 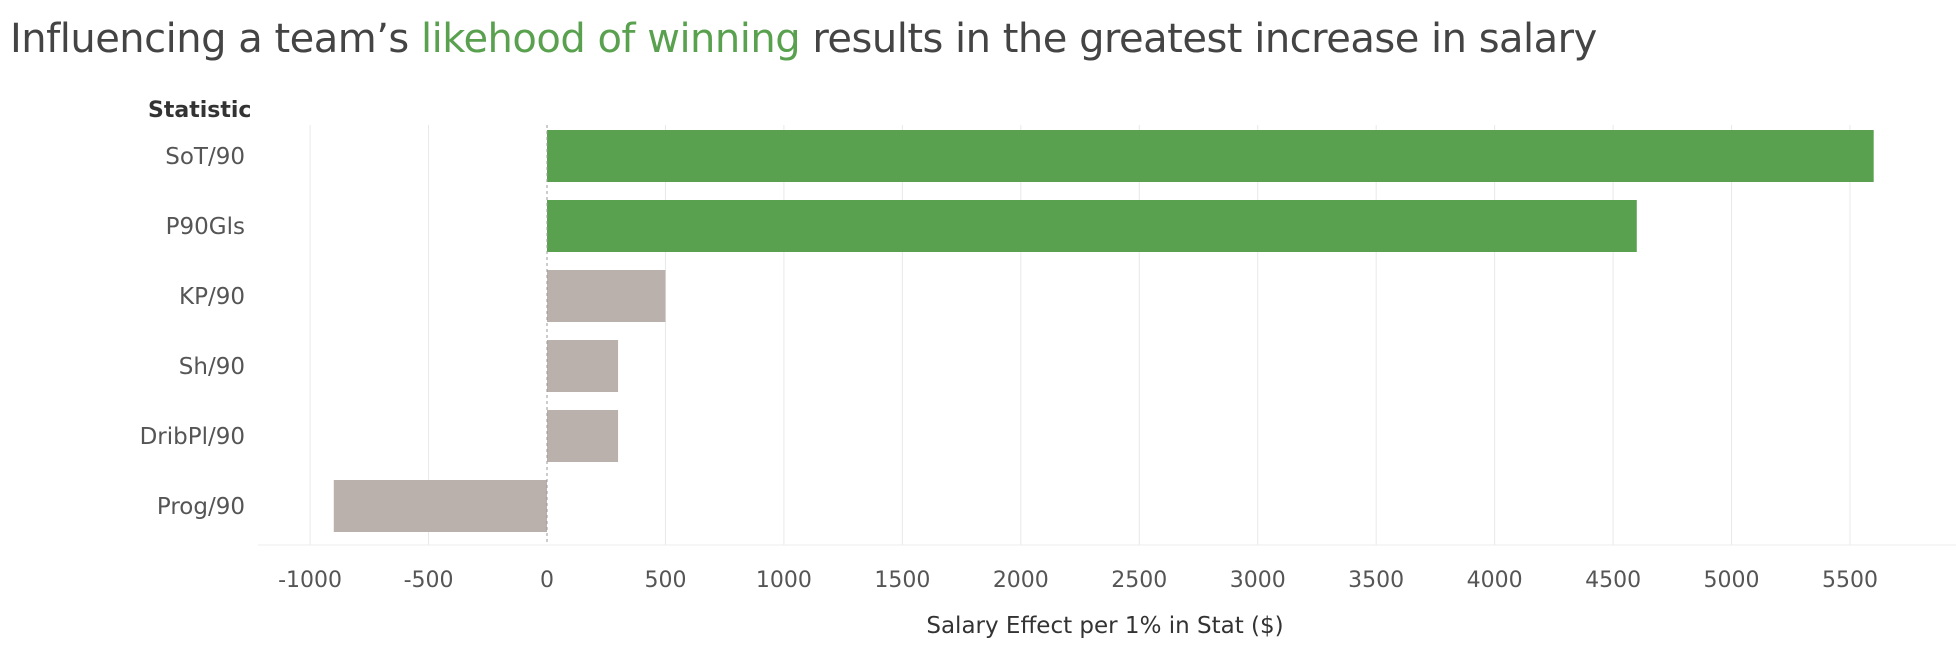 I want to click on x-tick-label: 3000, so click(x=1258, y=580).